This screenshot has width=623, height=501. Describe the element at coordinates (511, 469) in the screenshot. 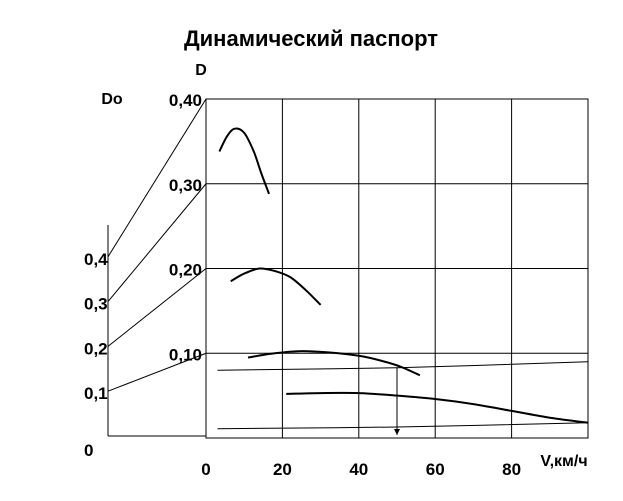

I see `x-tick-label: 80` at that location.